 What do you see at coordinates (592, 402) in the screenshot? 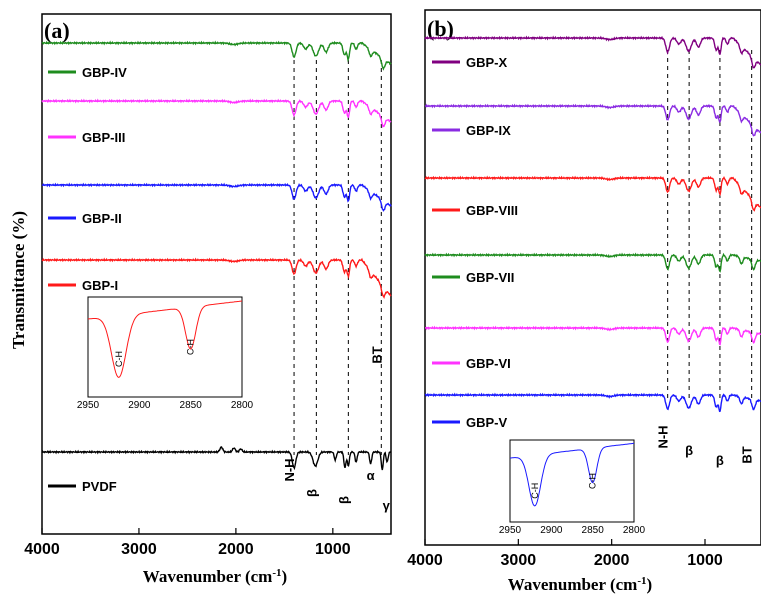
I see `series-line-gbp-v` at bounding box center [592, 402].